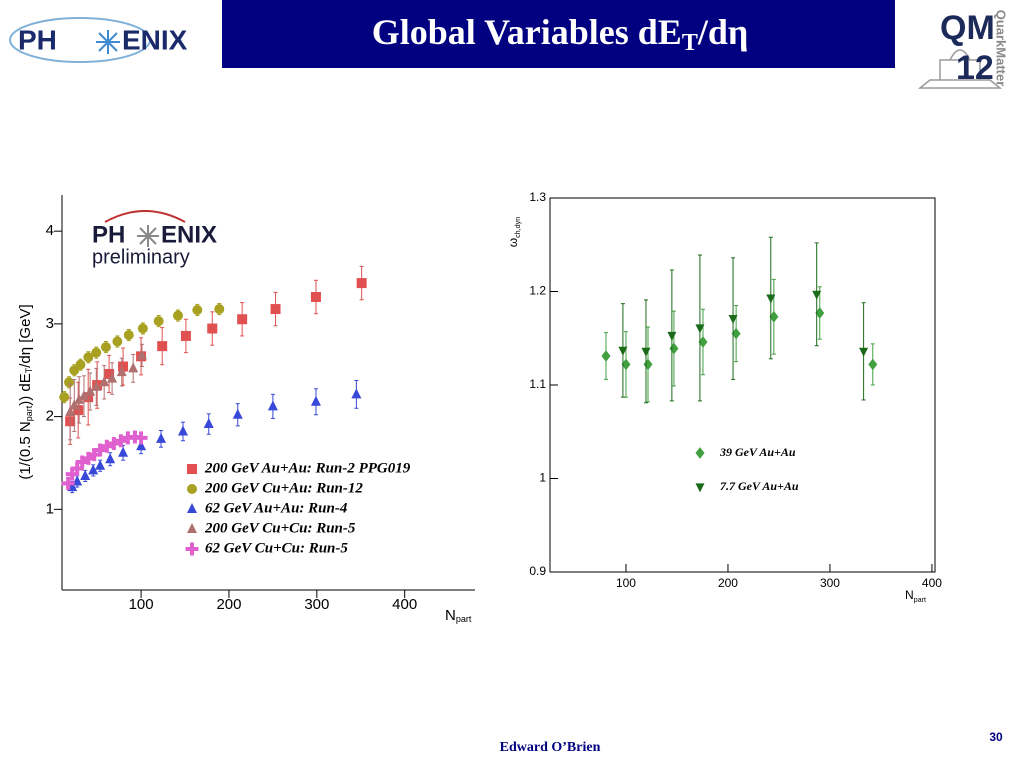 This screenshot has height=768, width=1024. Describe the element at coordinates (25, 389) in the screenshot. I see `label-part: )) dE` at that location.